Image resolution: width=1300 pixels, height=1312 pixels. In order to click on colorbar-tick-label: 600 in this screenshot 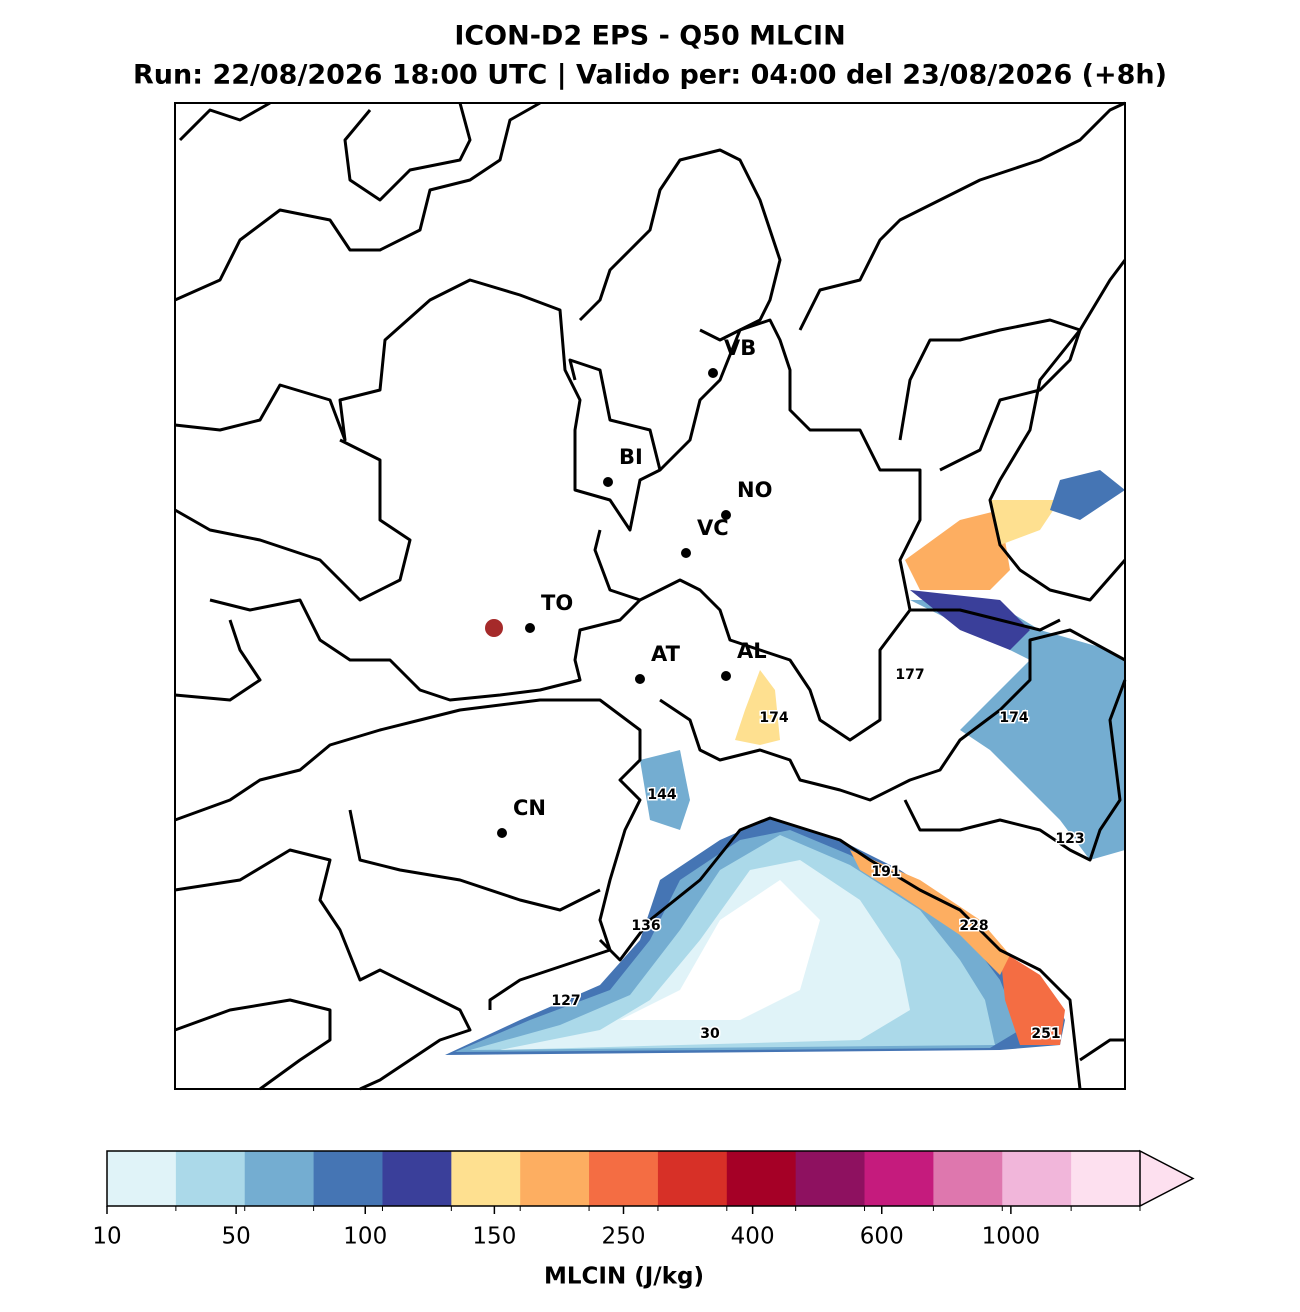, I will do `click(882, 1237)`.